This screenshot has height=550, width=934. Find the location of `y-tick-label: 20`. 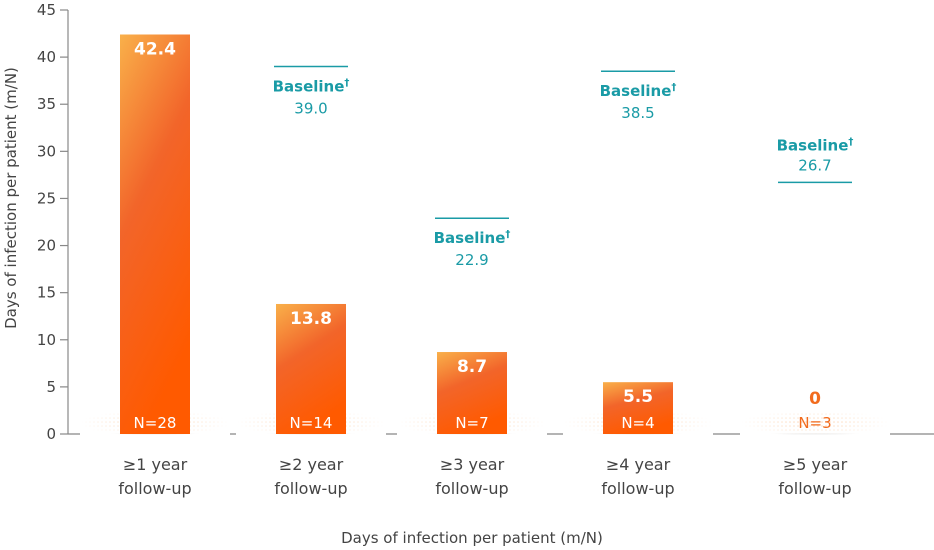

y-tick-label: 20 is located at coordinates (46, 246).